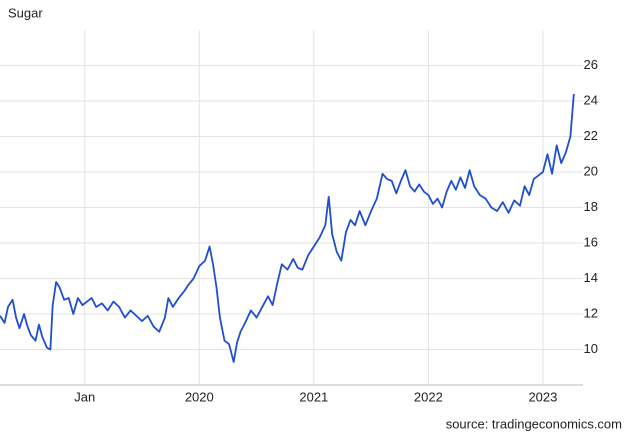 The image size is (630, 436). I want to click on y-tick-label: 24, so click(591, 99).